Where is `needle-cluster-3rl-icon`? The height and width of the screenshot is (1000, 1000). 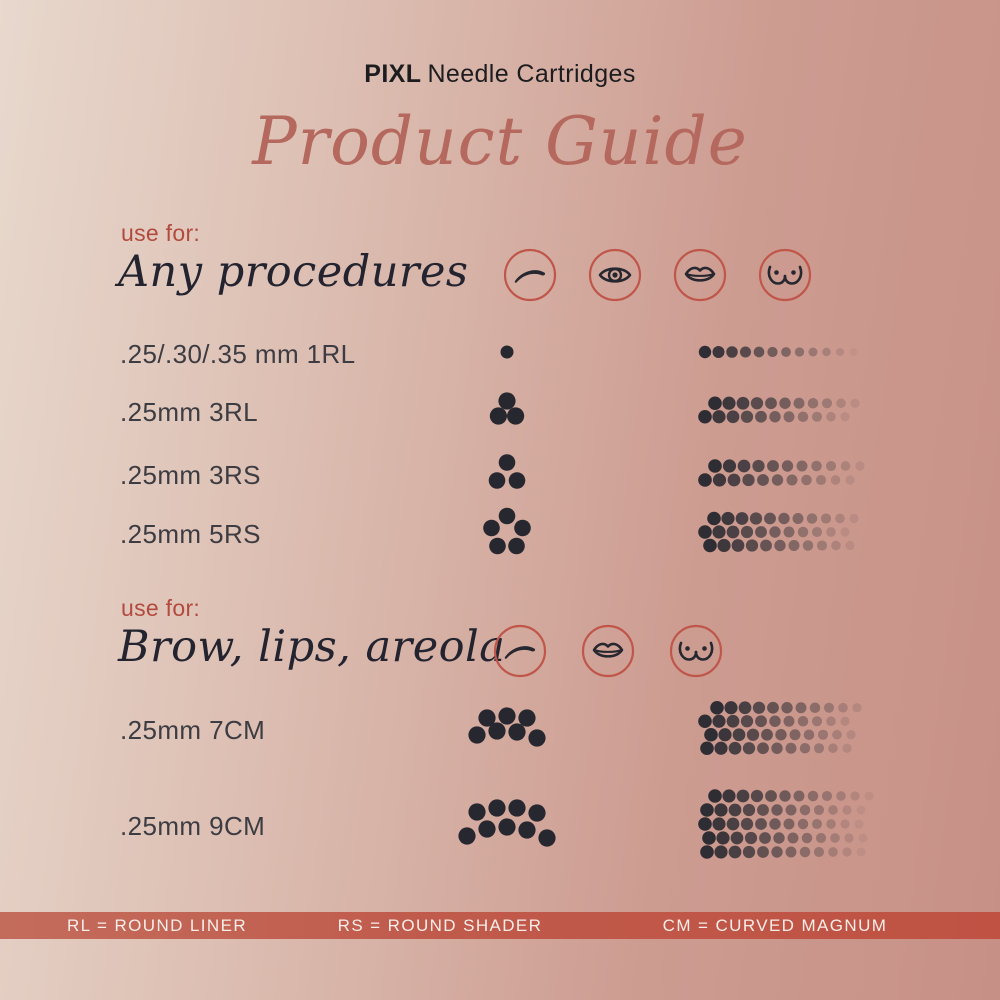 needle-cluster-3rl-icon is located at coordinates (507, 408).